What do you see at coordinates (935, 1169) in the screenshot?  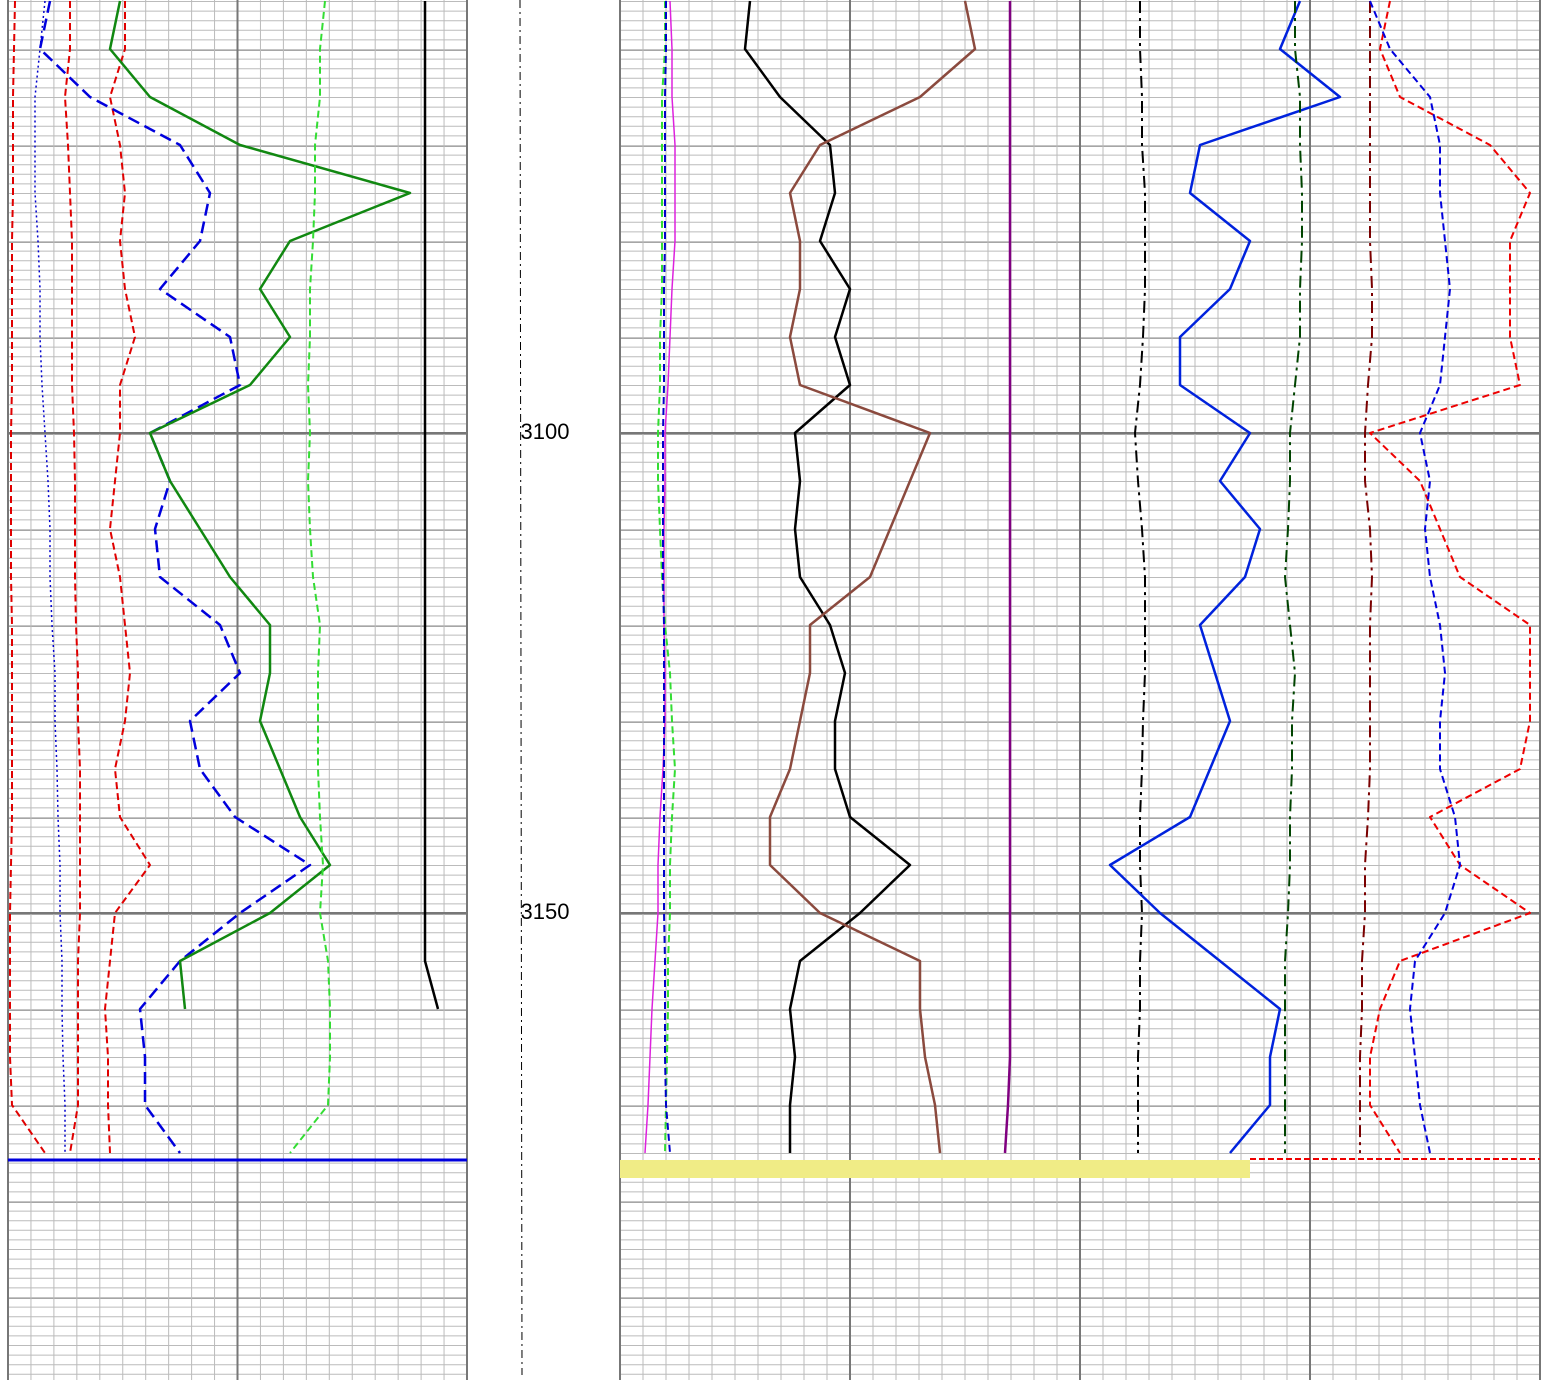 I see `fill-bar` at bounding box center [935, 1169].